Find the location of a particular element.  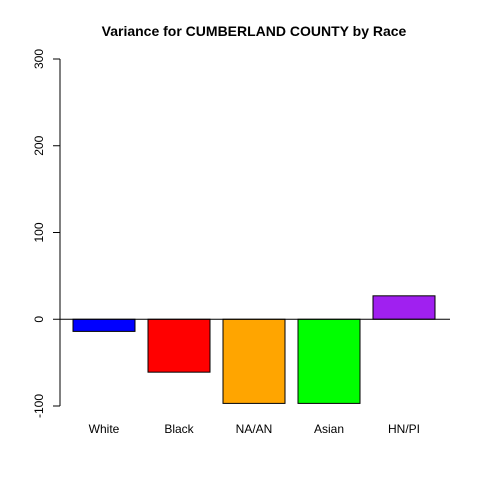

y-tick-label: 0 is located at coordinates (39, 319).